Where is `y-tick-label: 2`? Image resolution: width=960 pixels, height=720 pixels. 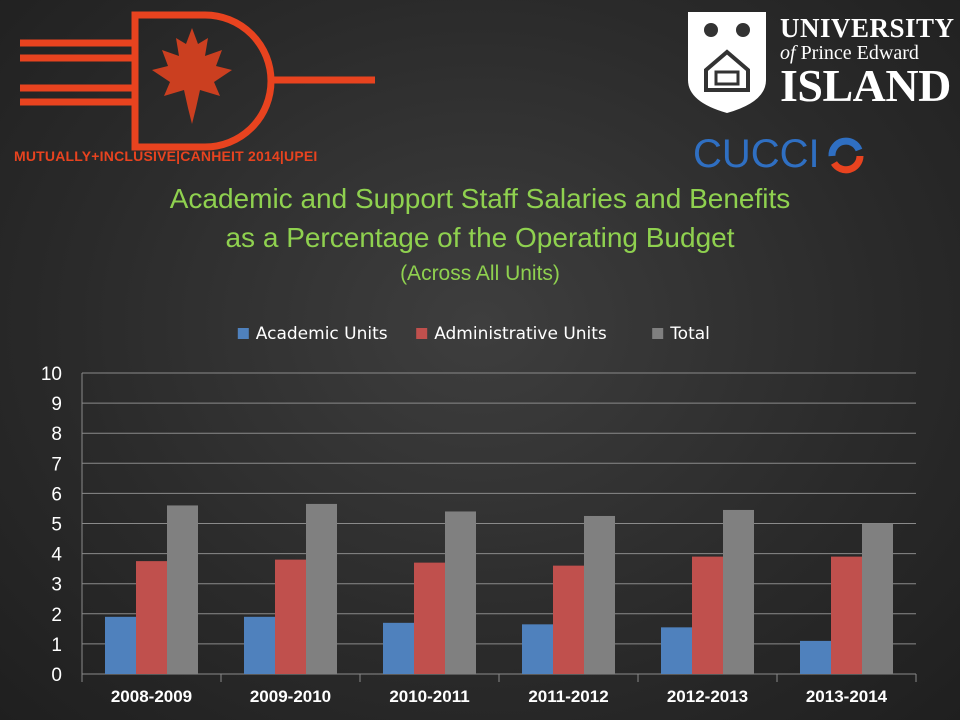 y-tick-label: 2 is located at coordinates (56, 615).